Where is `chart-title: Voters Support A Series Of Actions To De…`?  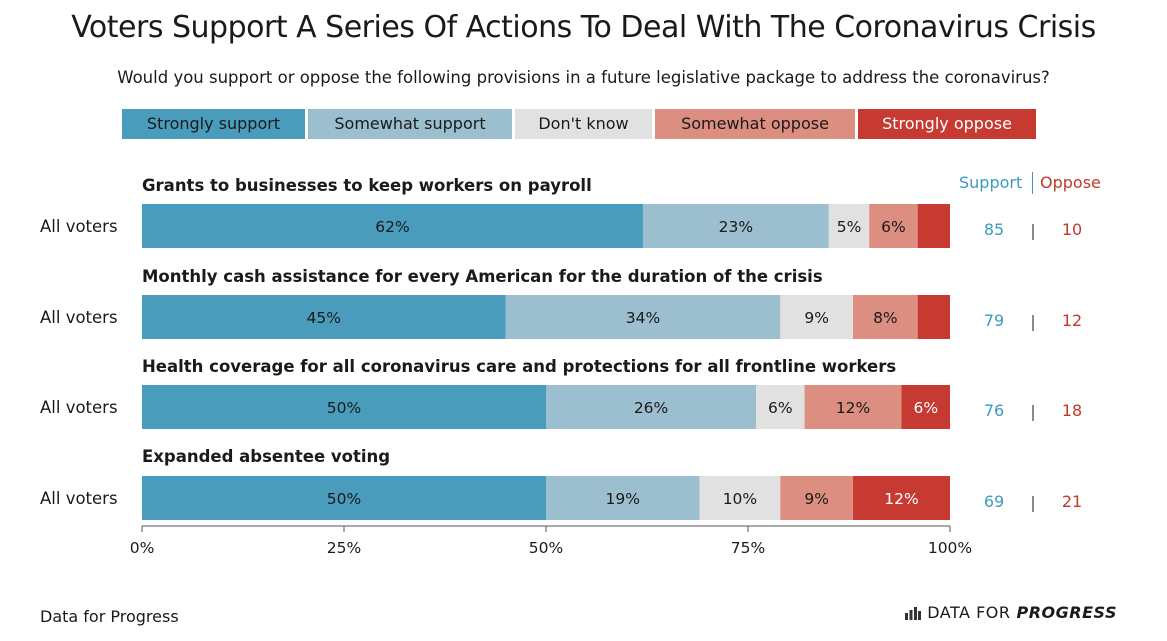
chart-title: Voters Support A Series Of Actions To De… is located at coordinates (583, 27).